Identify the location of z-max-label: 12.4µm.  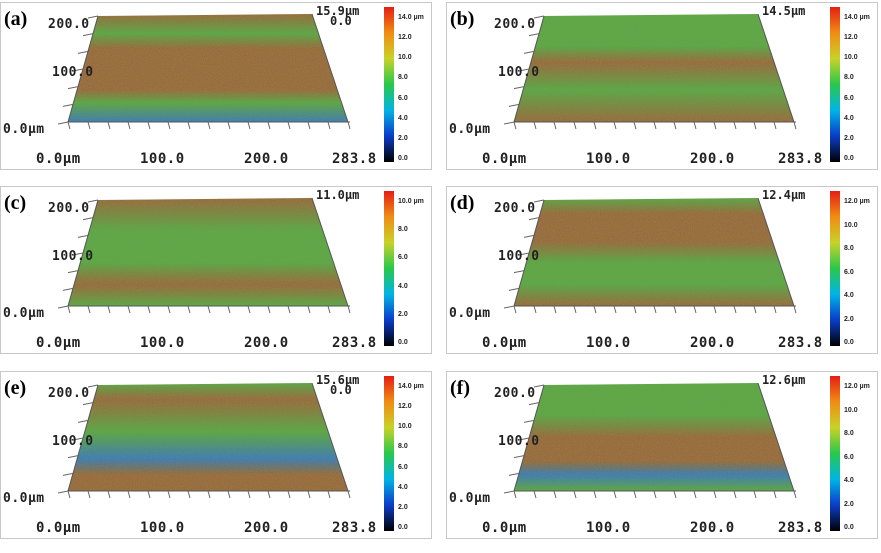
(784, 195).